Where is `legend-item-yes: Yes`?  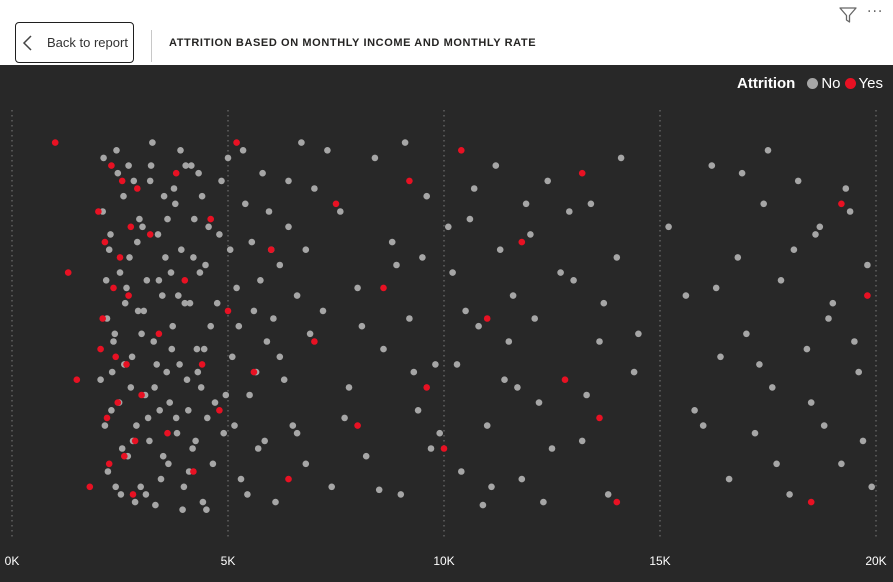 legend-item-yes: Yes is located at coordinates (863, 83).